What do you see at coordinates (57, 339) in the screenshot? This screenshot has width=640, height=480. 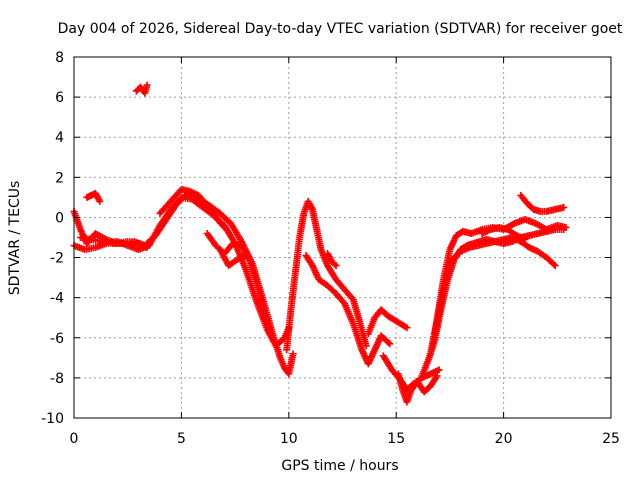 I see `y-tick-label: -6` at bounding box center [57, 339].